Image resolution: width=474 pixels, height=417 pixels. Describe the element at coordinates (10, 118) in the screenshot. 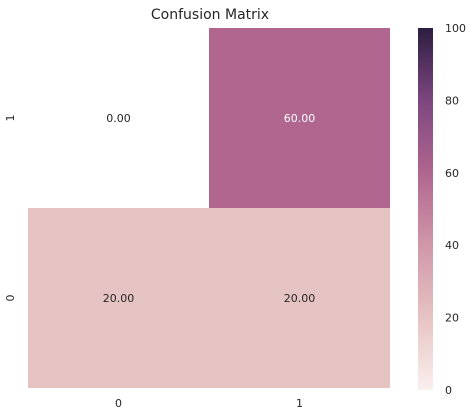

I see `y-tick-label: 1` at that location.